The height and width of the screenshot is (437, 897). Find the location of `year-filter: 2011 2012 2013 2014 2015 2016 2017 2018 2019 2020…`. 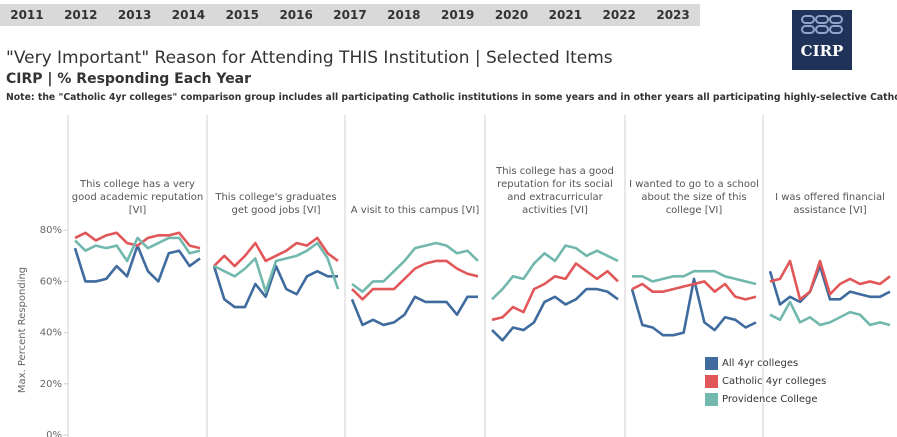

year-filter: 2011 2012 2013 2014 2015 2016 2017 2018 2019 2020… is located at coordinates (350, 15).